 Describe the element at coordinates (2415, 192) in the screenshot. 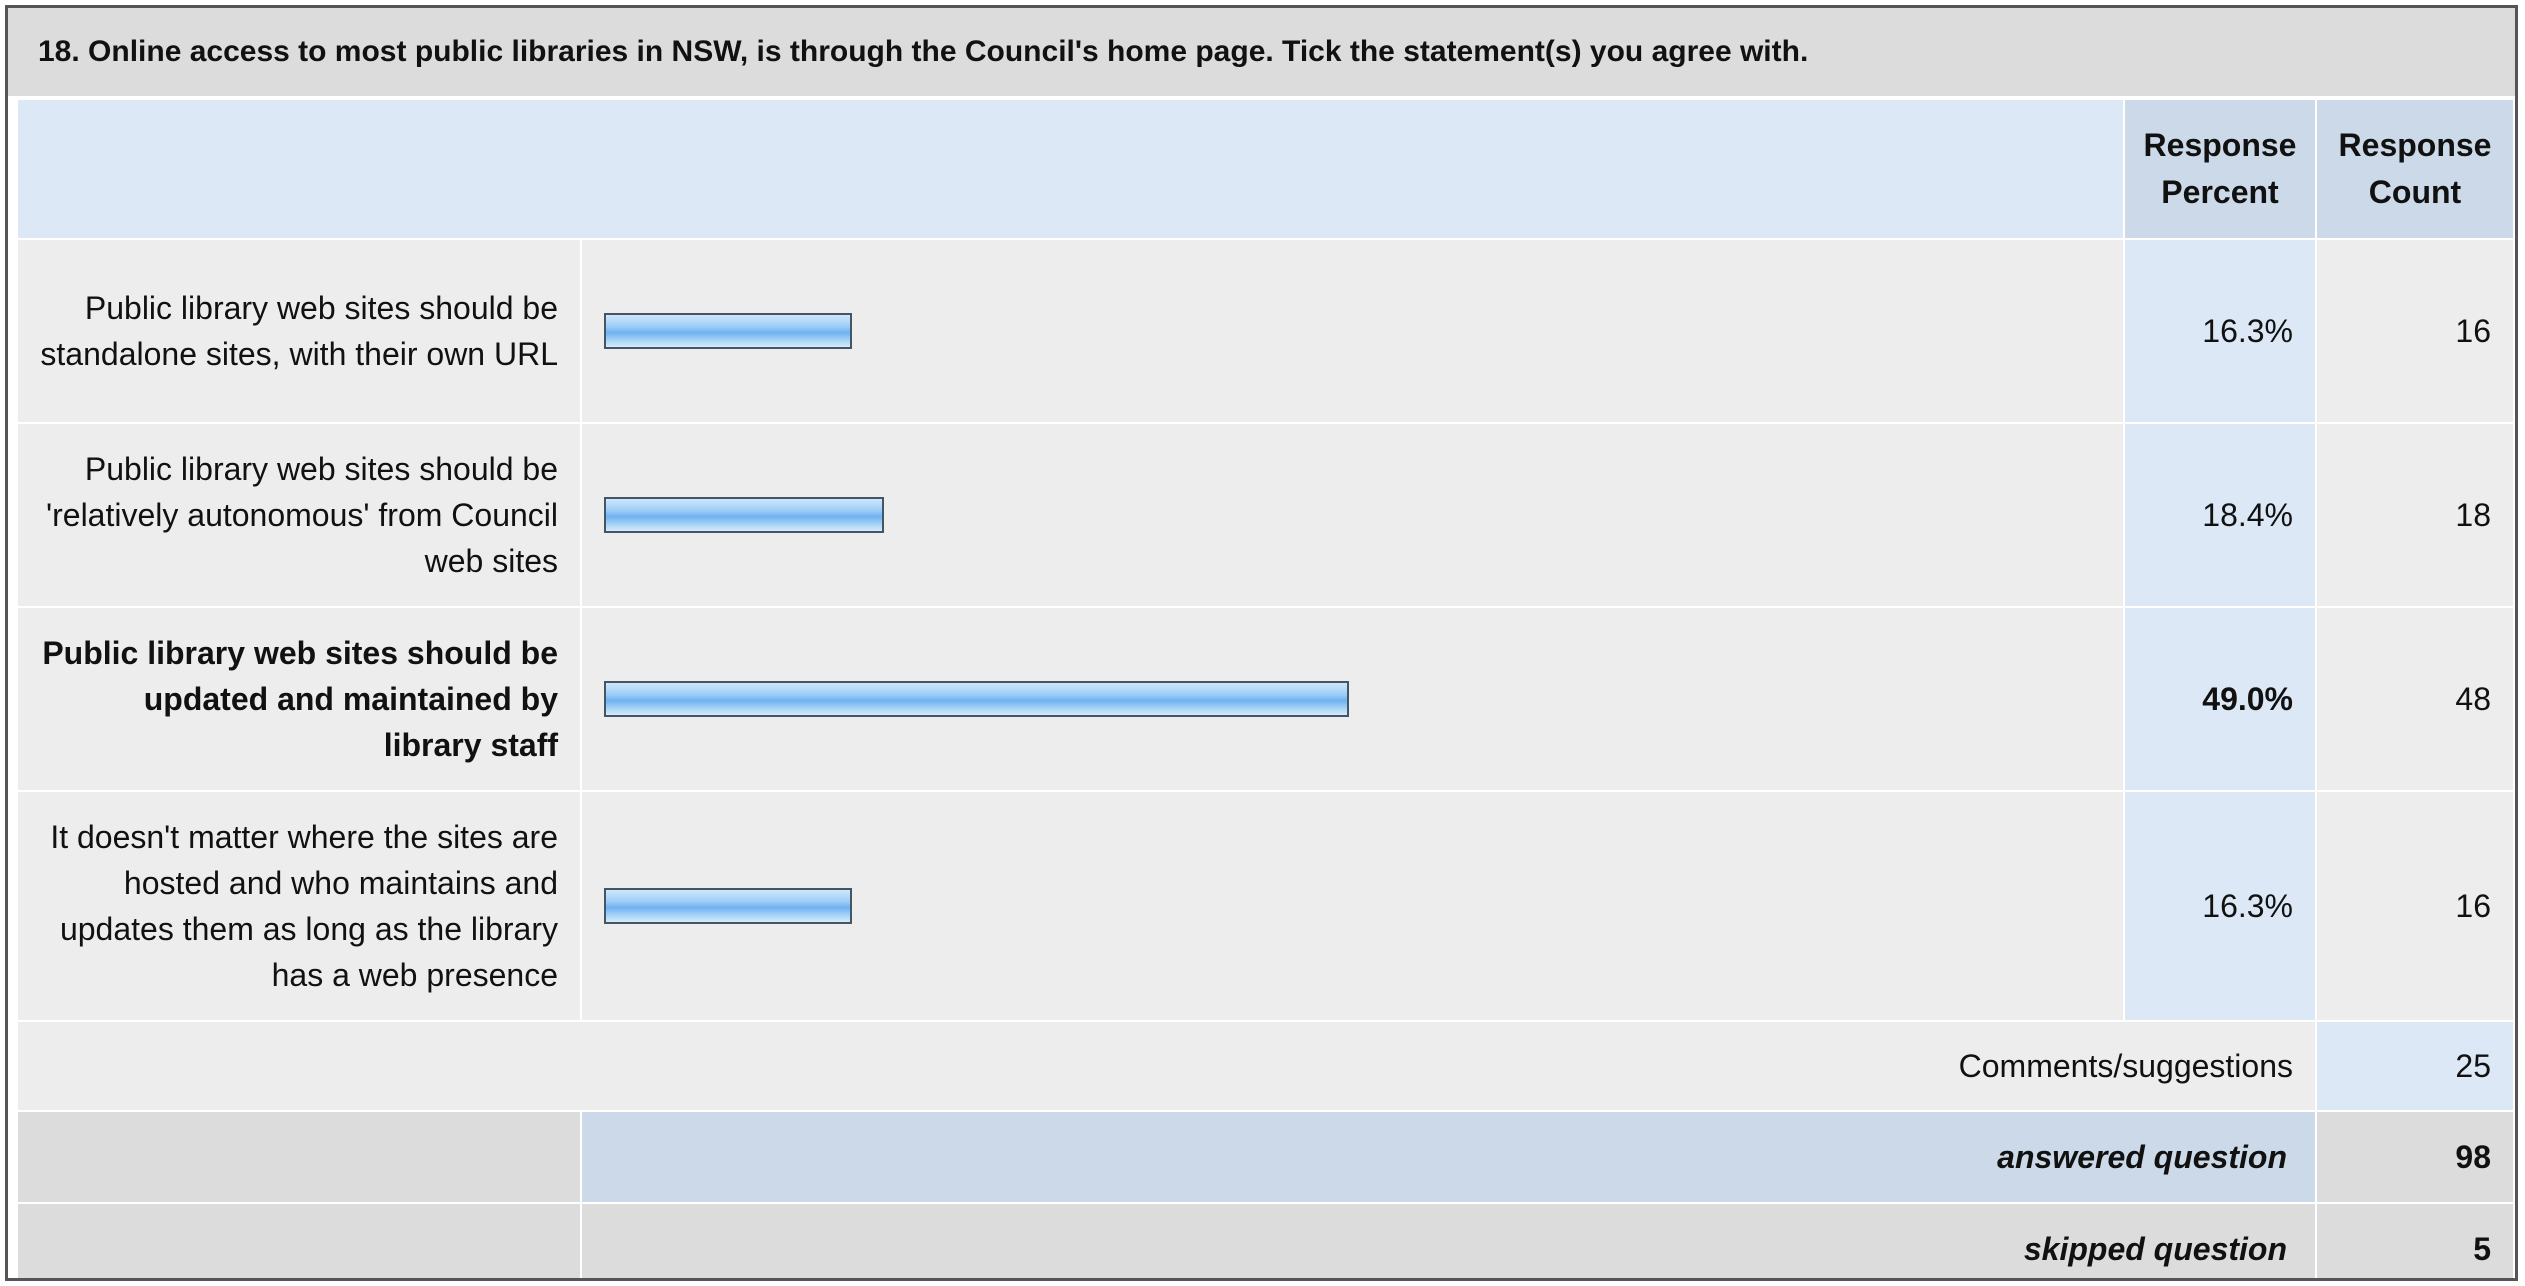

I see `response-count-header-line2: Count` at that location.